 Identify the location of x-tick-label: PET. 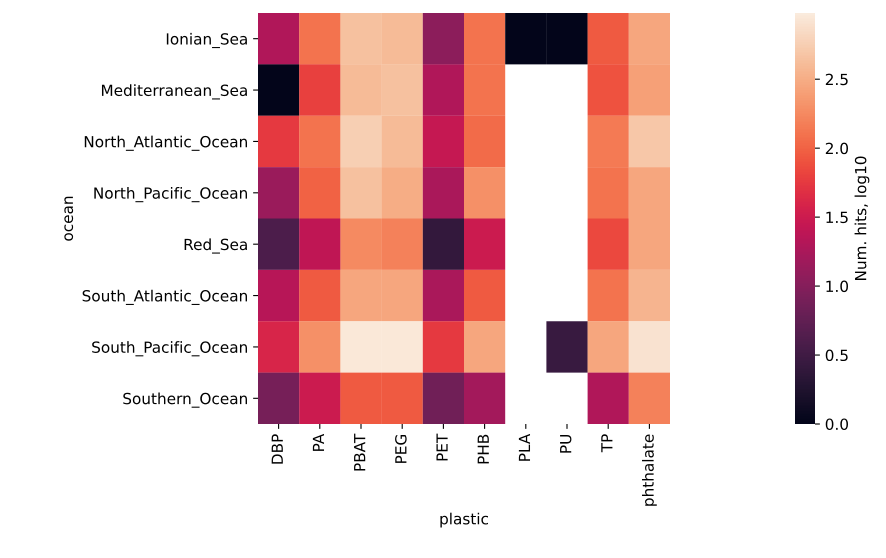
(442, 447).